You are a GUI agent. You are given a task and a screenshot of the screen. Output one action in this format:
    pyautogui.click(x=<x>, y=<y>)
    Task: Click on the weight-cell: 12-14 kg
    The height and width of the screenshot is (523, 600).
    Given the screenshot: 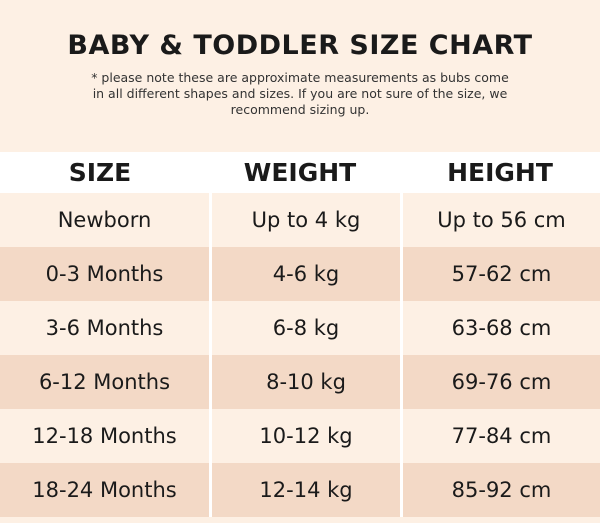 What is the action you would take?
    pyautogui.click(x=304, y=490)
    